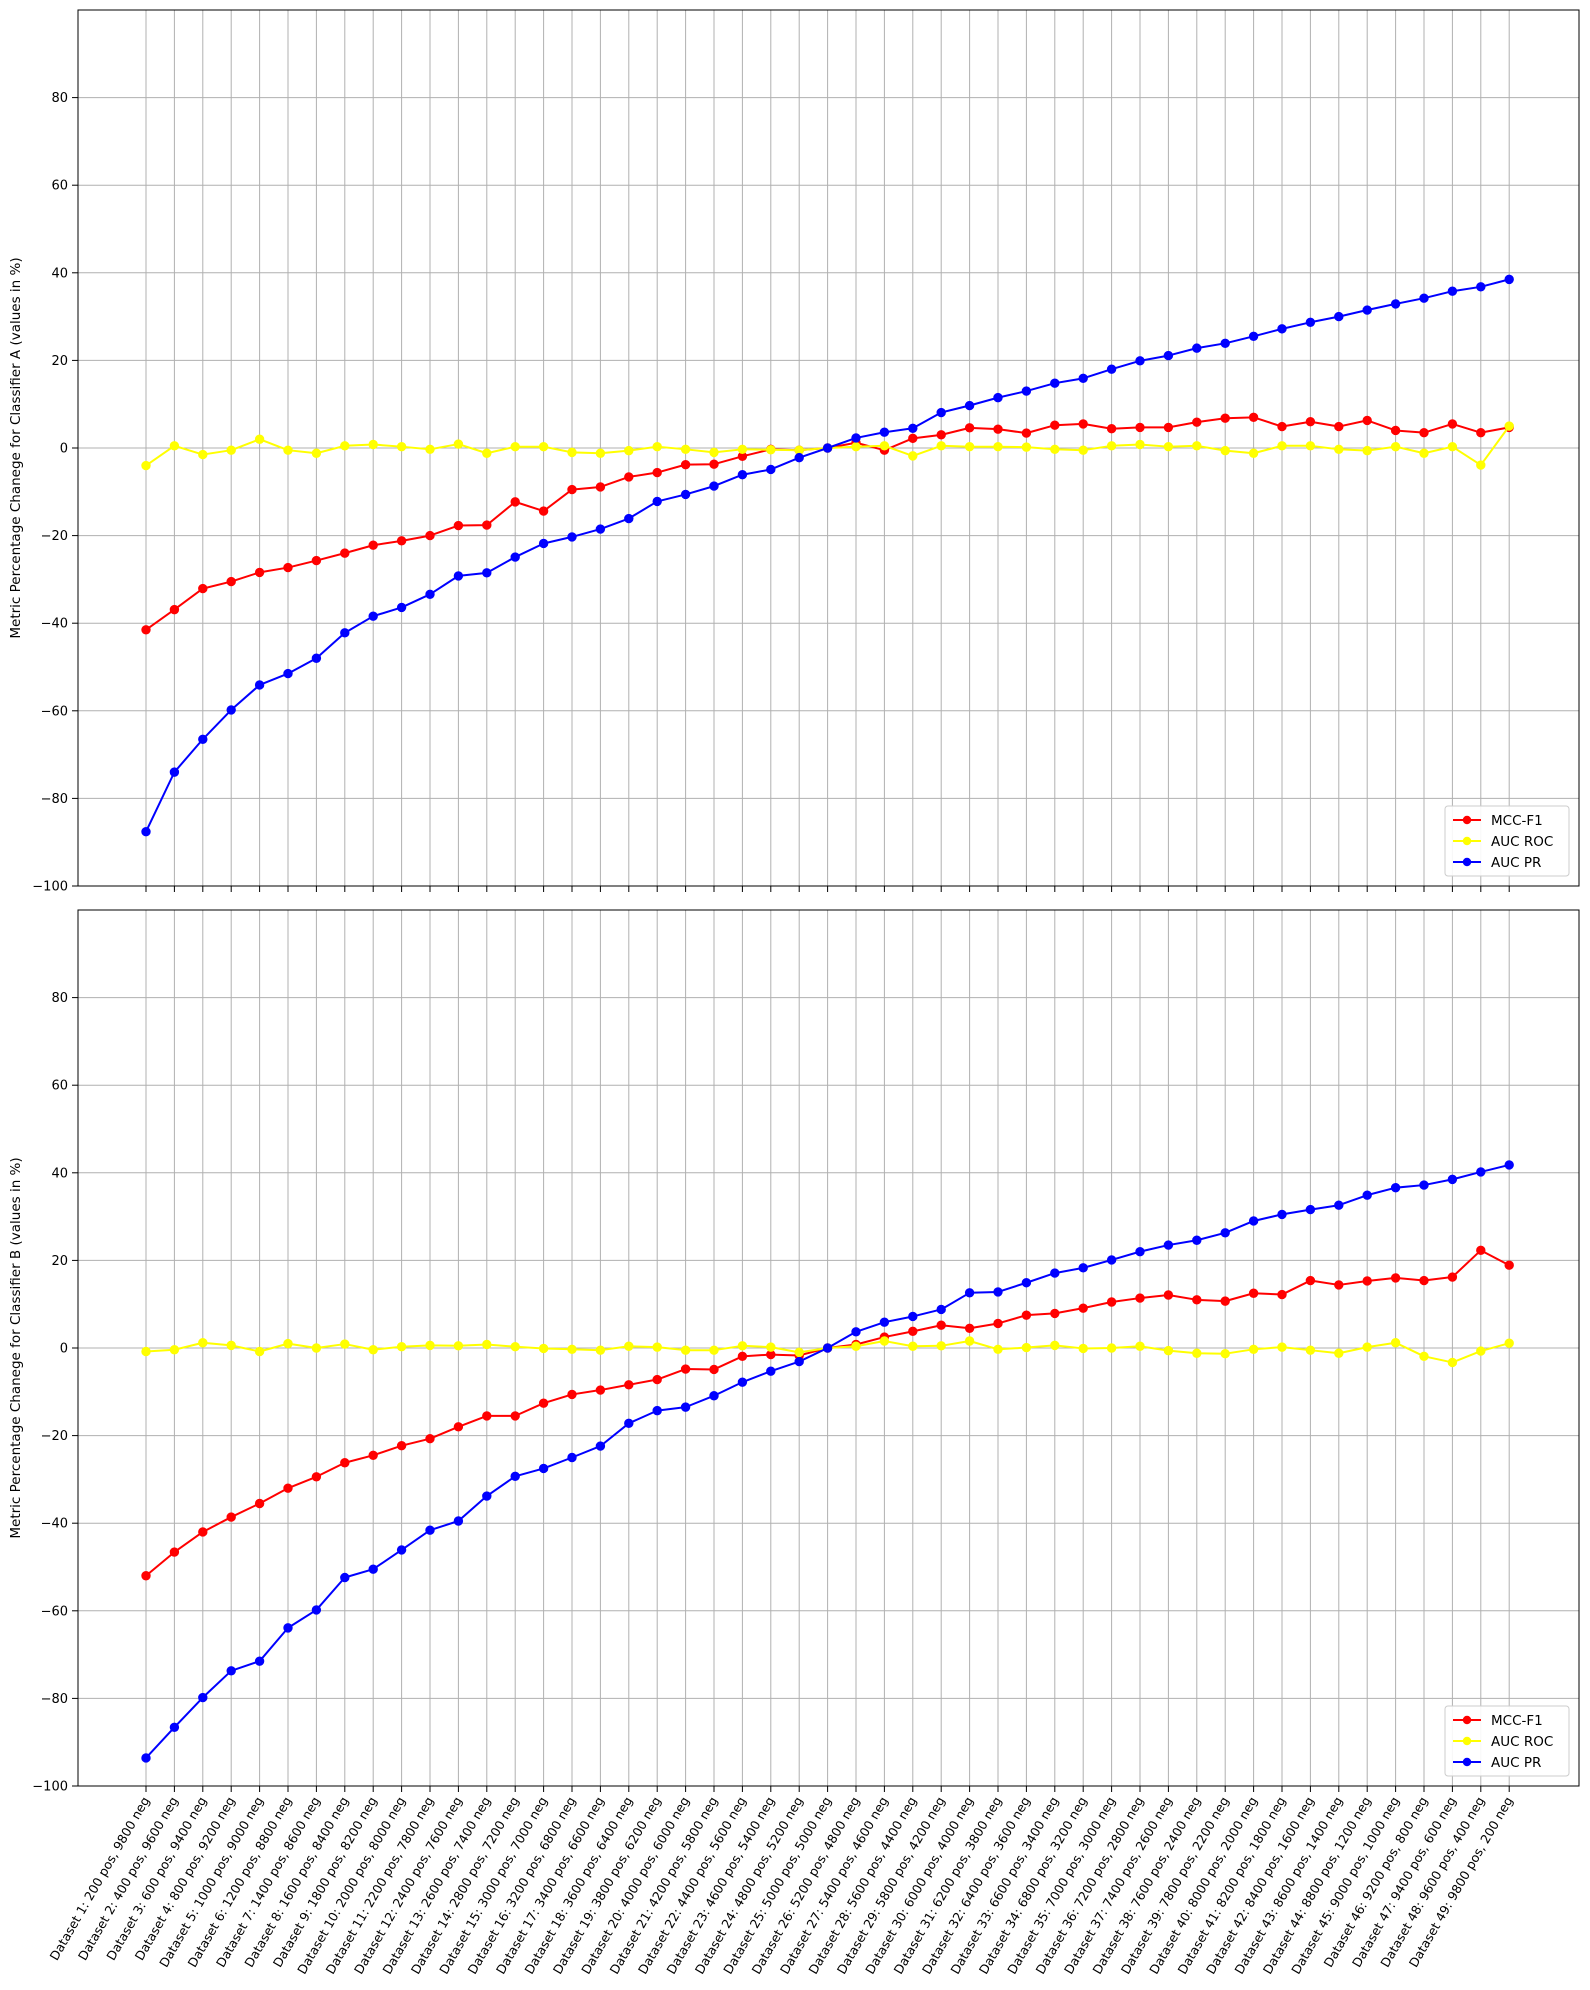  Describe the element at coordinates (827, 523) in the screenshot. I see `series-mcc-f1` at that location.